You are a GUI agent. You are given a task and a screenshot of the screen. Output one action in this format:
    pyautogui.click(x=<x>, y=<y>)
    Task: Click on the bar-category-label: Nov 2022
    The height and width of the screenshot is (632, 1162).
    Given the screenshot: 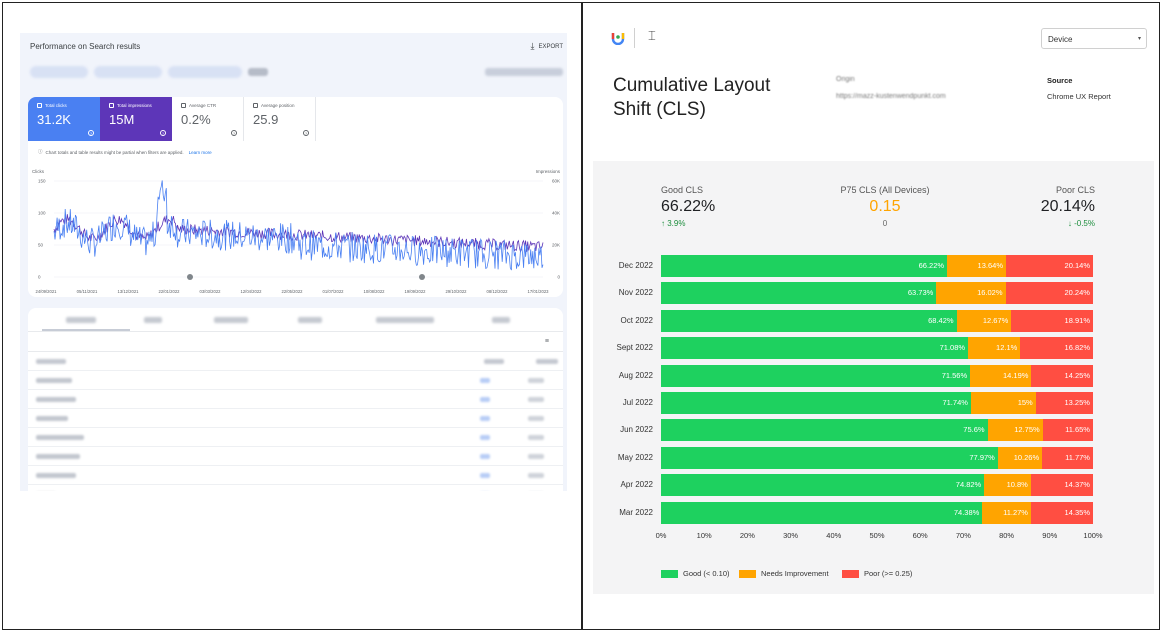 What is the action you would take?
    pyautogui.click(x=635, y=293)
    